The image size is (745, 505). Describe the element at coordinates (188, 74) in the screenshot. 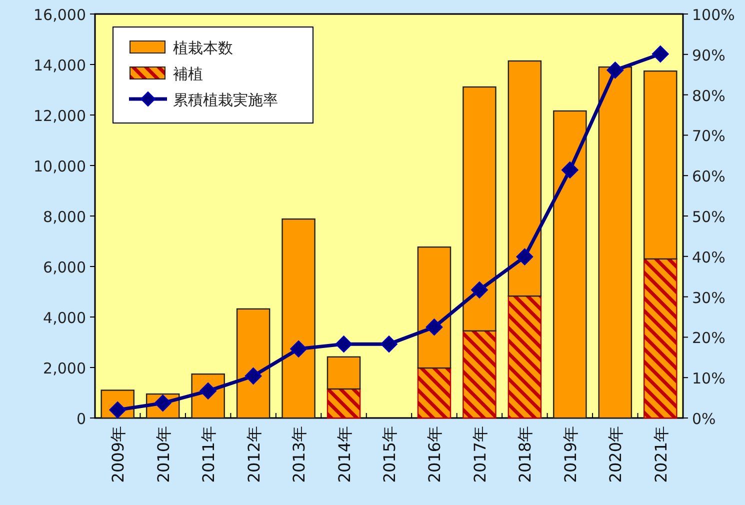

I see `legend-label: 補植` at that location.